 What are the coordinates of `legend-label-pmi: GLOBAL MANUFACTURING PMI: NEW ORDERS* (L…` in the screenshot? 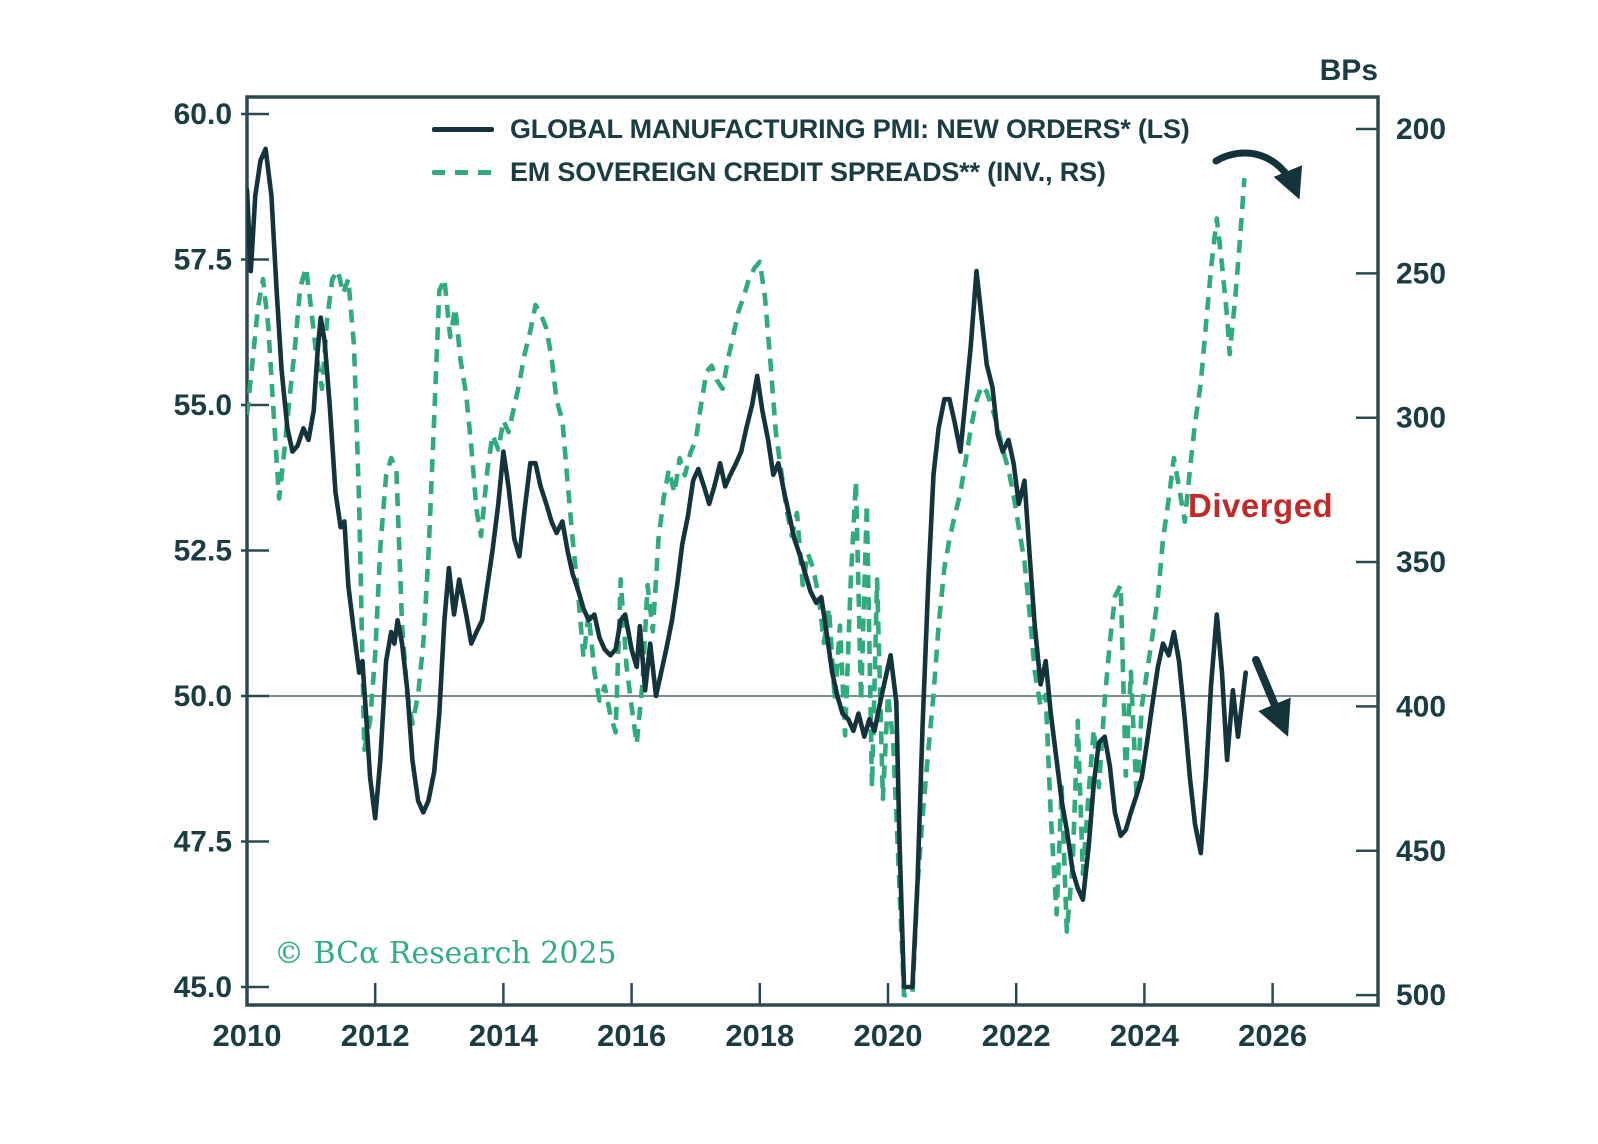 It's located at (850, 128).